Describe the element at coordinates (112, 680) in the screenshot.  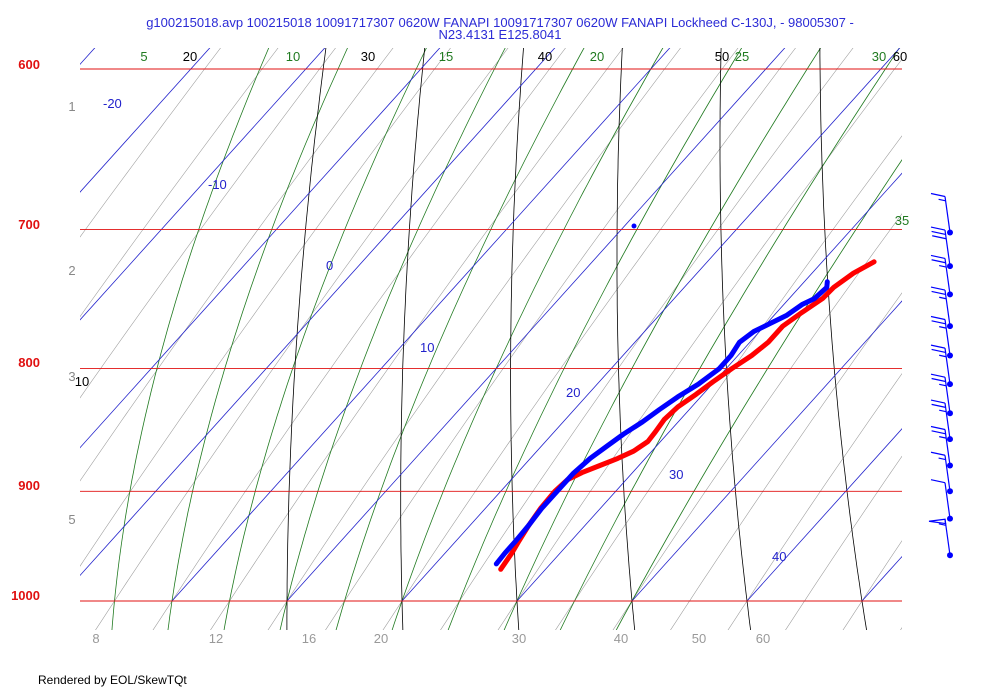
I see `footer-credit: Rendered by EOL/SkewTQt` at that location.